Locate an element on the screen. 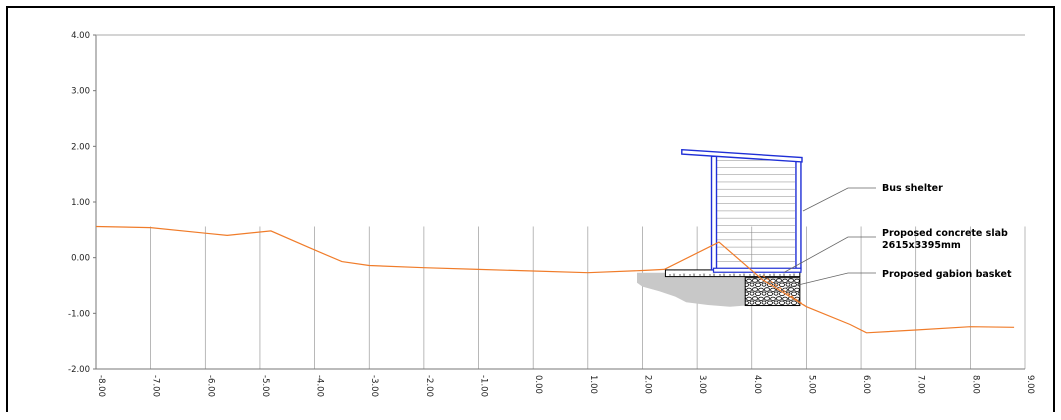 This screenshot has height=420, width=1061. x-tick-label: 5.00 is located at coordinates (811, 384).